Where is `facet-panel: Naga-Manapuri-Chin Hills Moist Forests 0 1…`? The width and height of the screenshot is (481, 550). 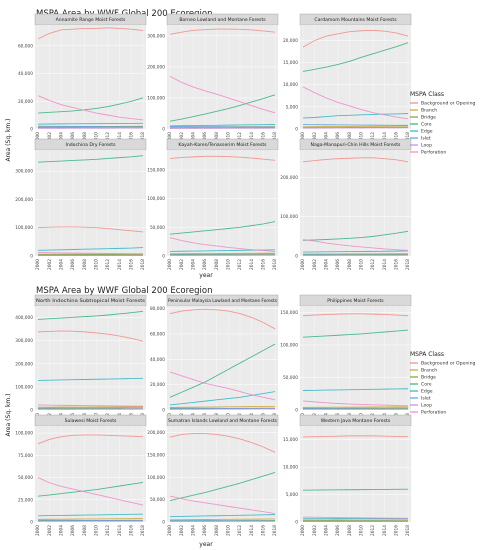 facet-panel: Naga-Manapuri-Chin Hills Moist Forests 0 1… is located at coordinates (345, 204).